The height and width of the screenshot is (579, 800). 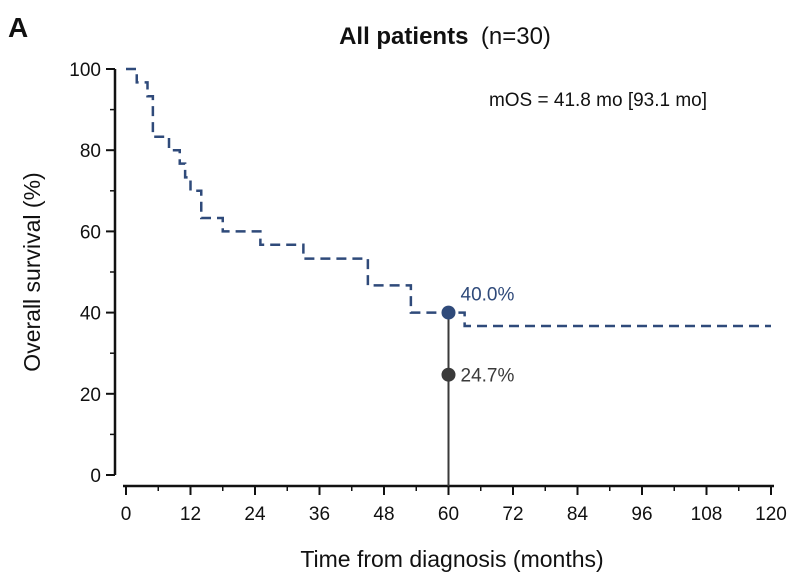 What do you see at coordinates (90, 232) in the screenshot?
I see `y-tick-label: 60` at bounding box center [90, 232].